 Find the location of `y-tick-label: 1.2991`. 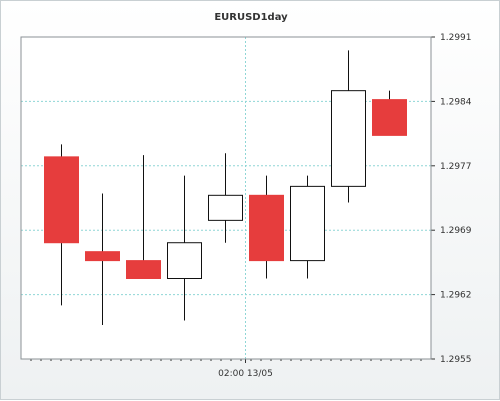

y-tick-label: 1.2991 is located at coordinates (456, 38).